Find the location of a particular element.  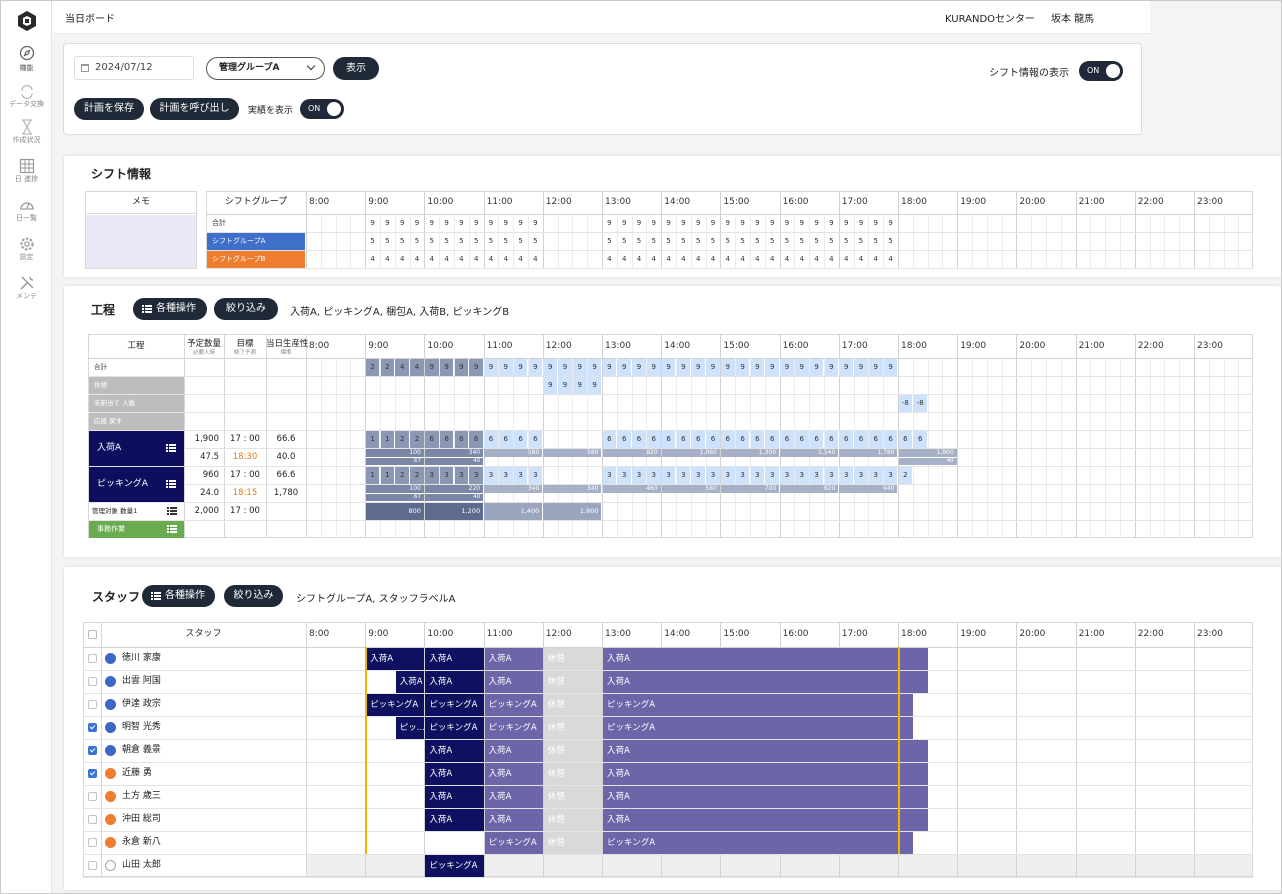

staff-name: 朝倉 義景 is located at coordinates (141, 750).